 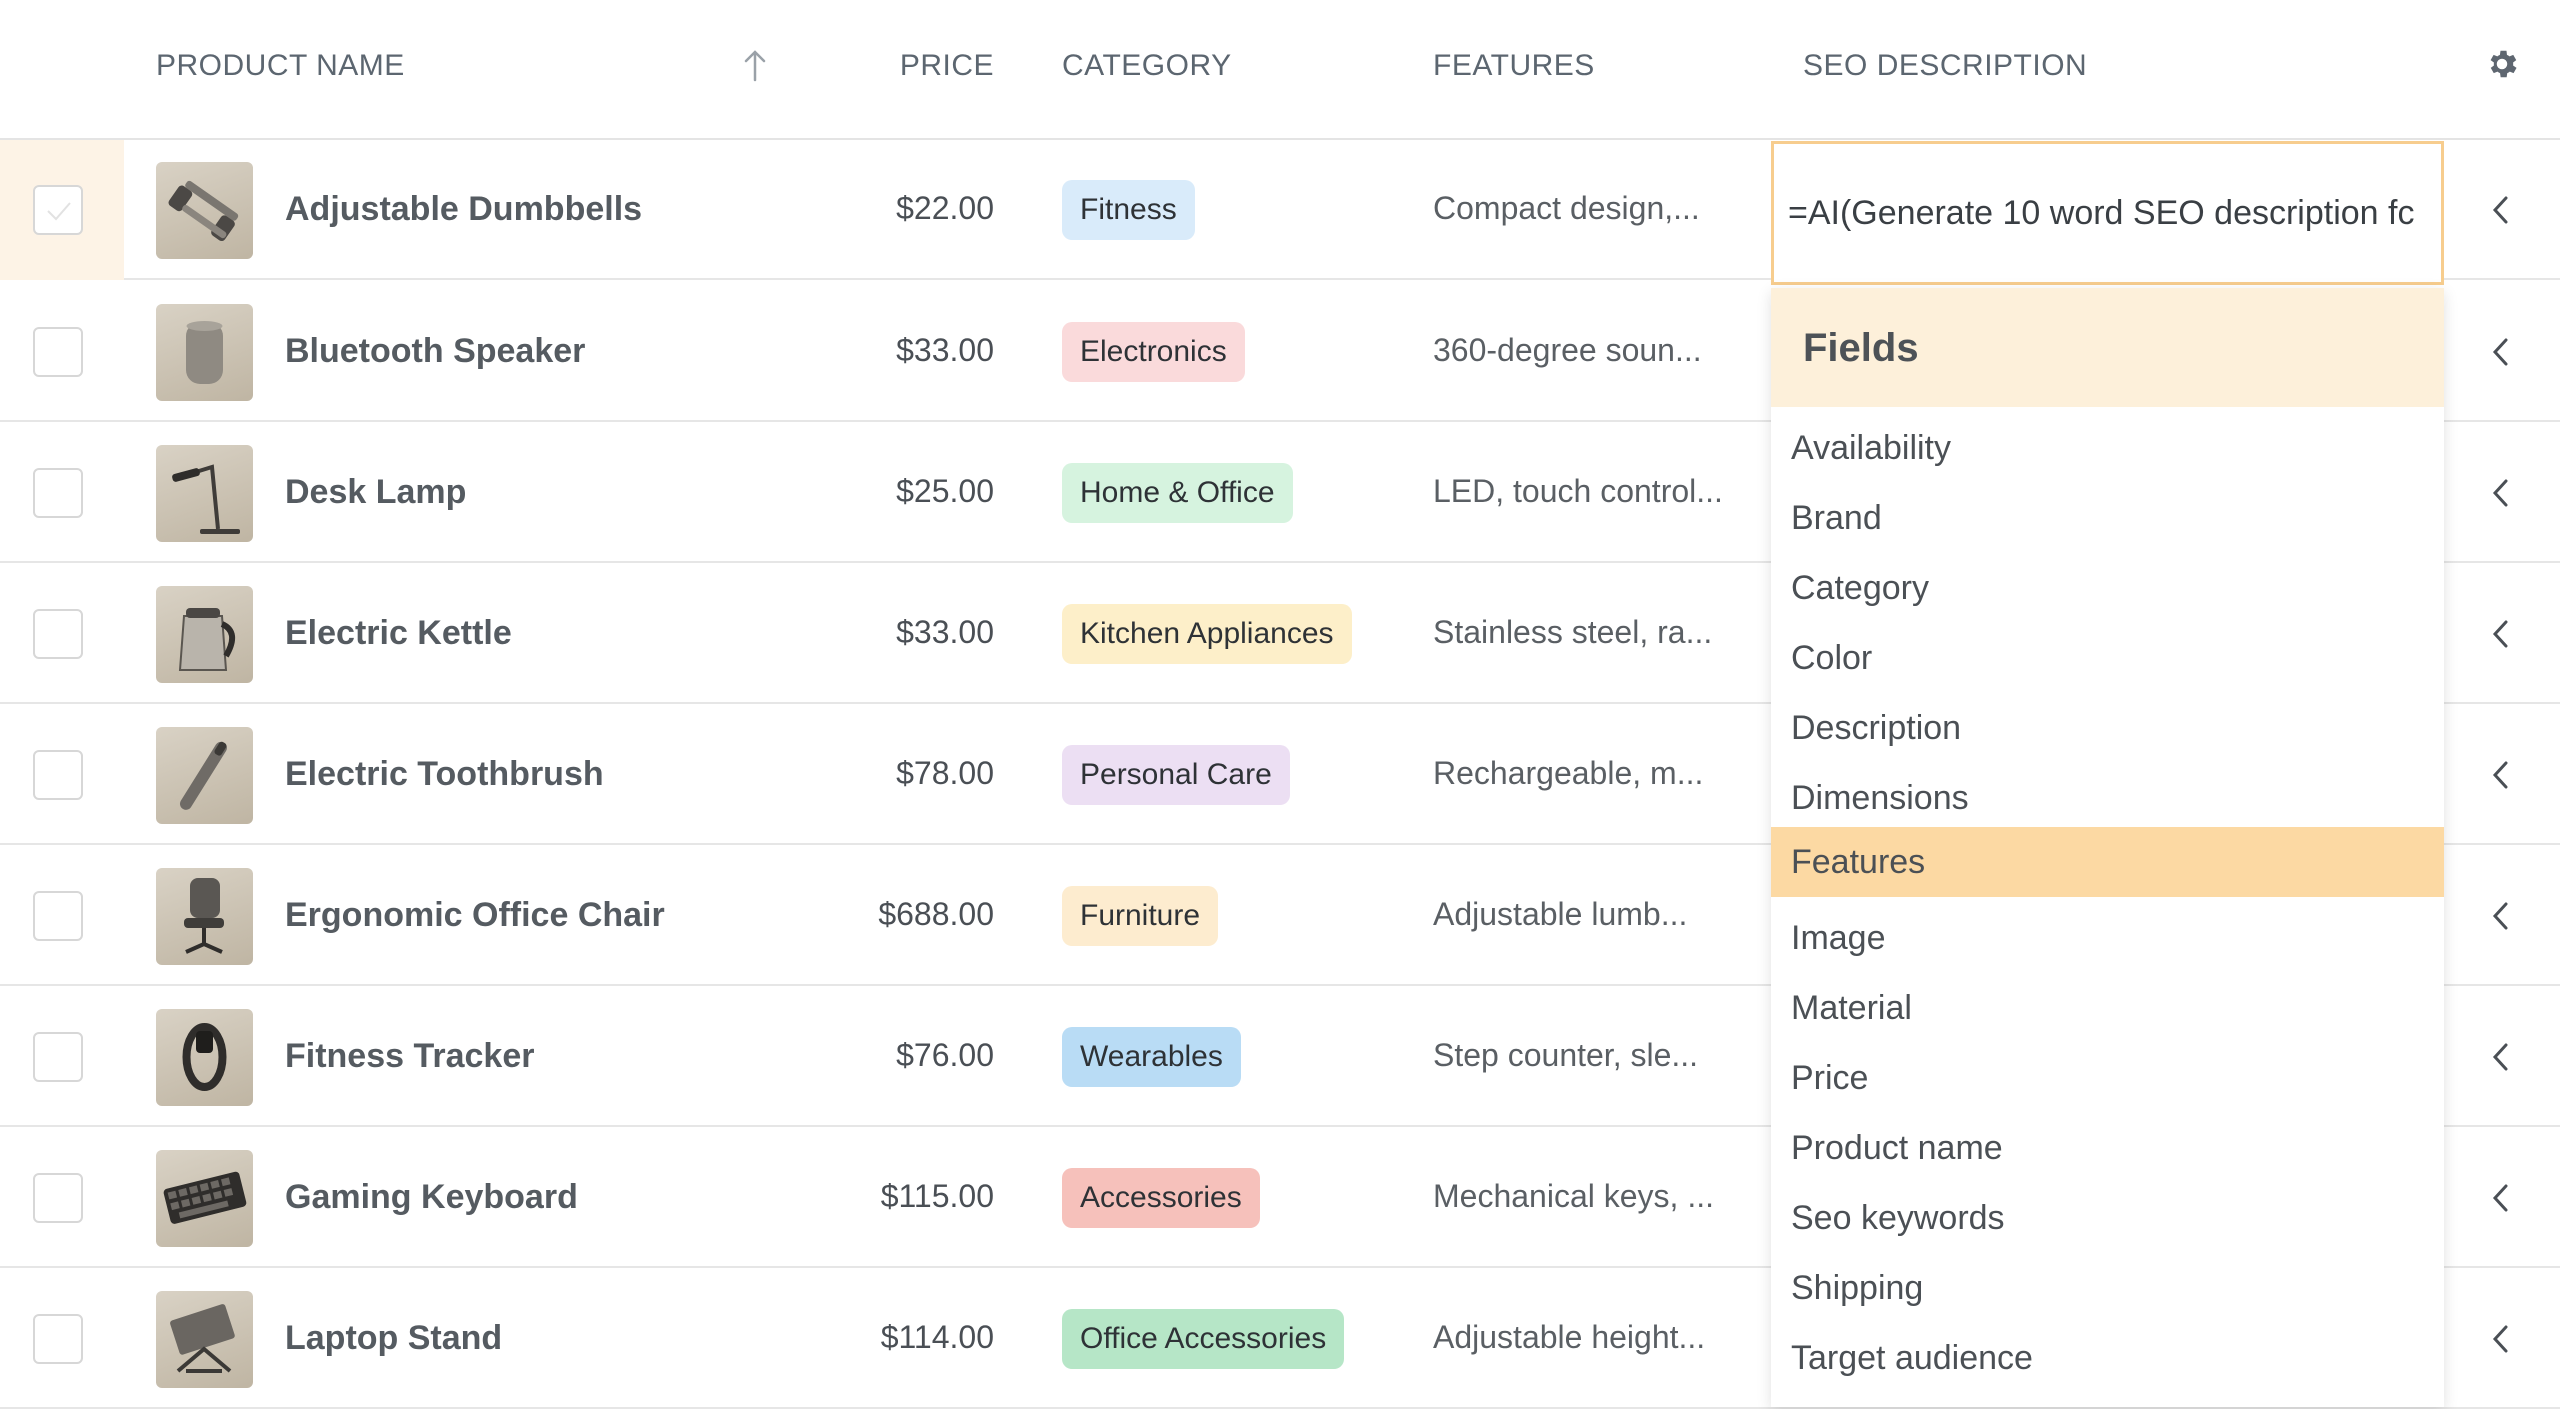 I want to click on field-option: Category, so click(x=1860, y=588).